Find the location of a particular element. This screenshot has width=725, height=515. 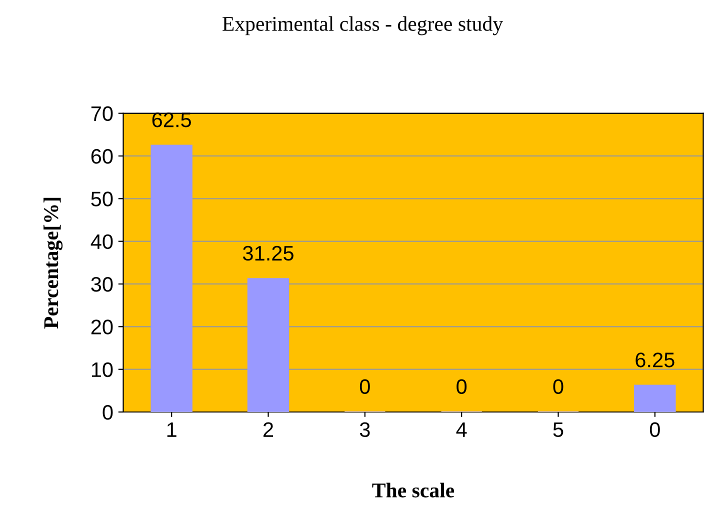

x-tick-label: 4 is located at coordinates (461, 429).